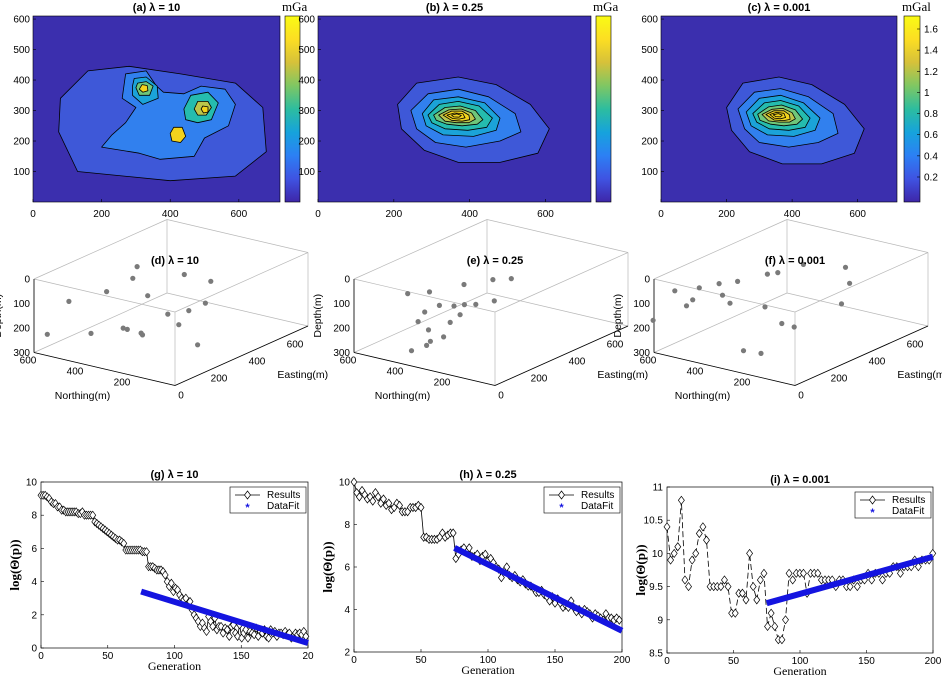 Image resolution: width=942 pixels, height=695 pixels. I want to click on legend-results-marker, so click(561, 495).